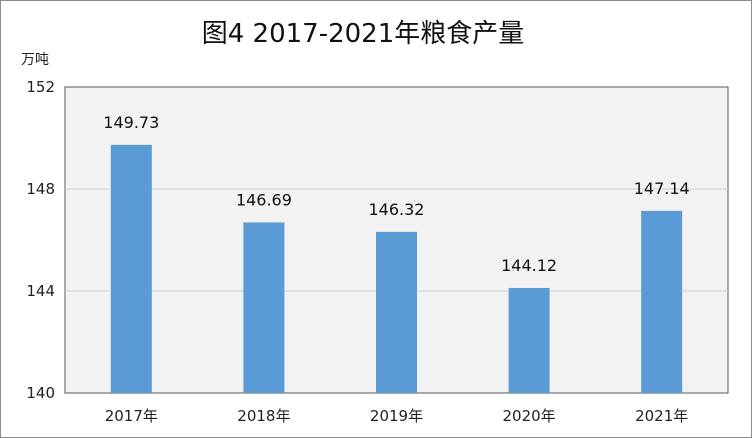 This screenshot has height=438, width=752. I want to click on x-tick-label: 2019年, so click(396, 416).